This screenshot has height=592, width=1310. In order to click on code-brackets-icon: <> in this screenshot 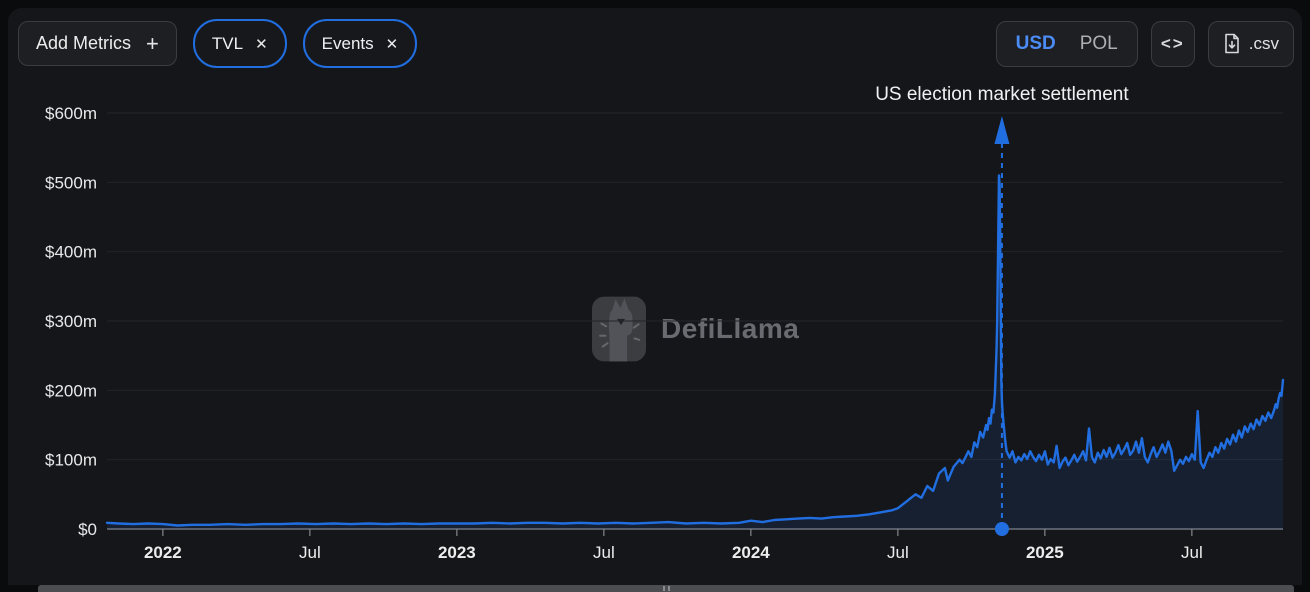, I will do `click(1172, 43)`.